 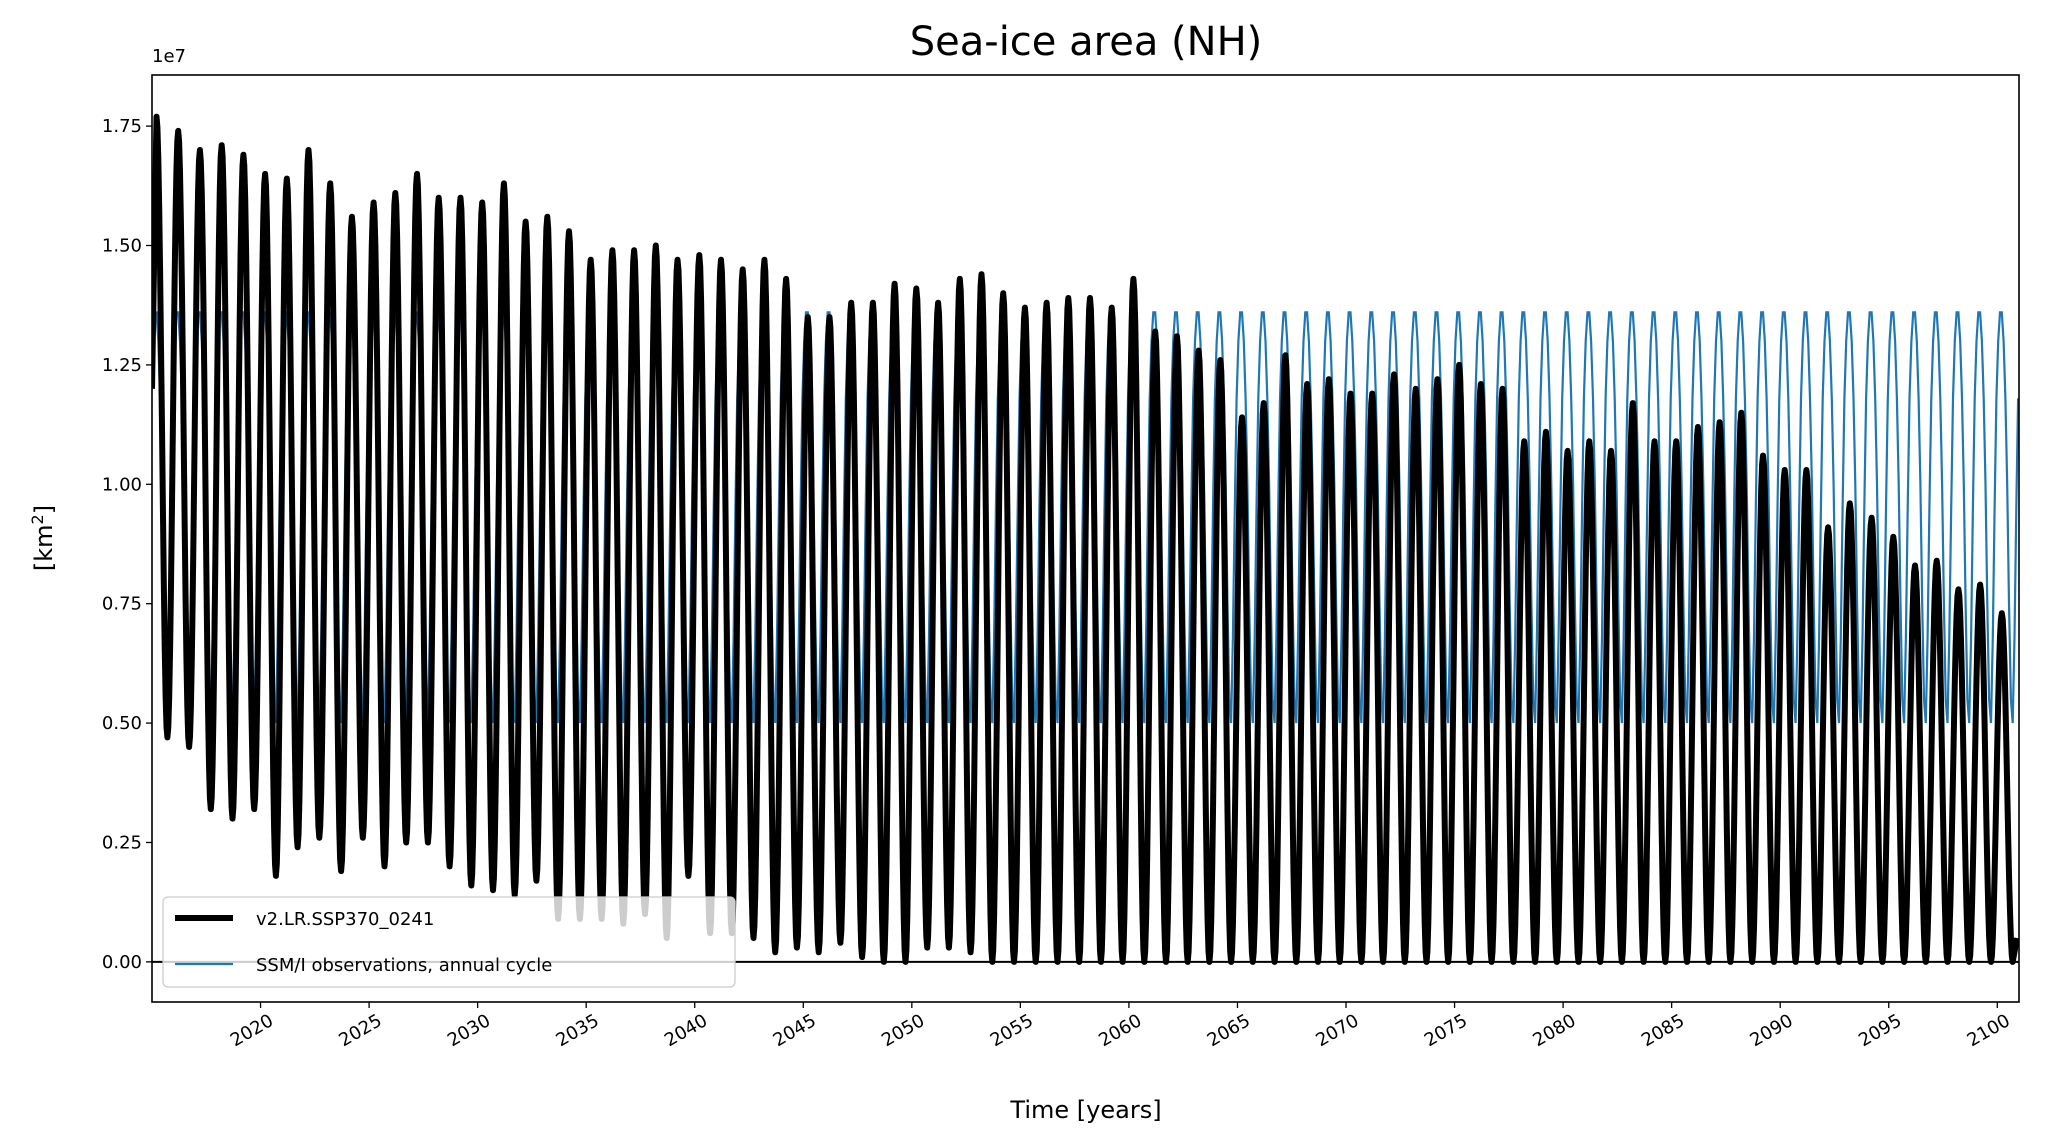 What do you see at coordinates (122, 126) in the screenshot?
I see `y-tick-label: 1.75` at bounding box center [122, 126].